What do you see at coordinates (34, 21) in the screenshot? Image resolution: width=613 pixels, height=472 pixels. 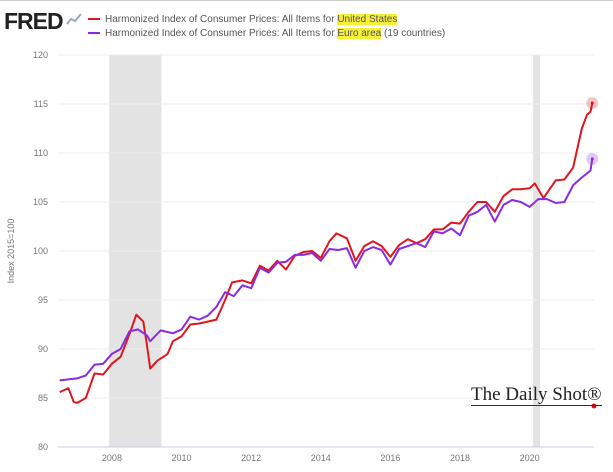 I see `fred-logo: FRED` at bounding box center [34, 21].